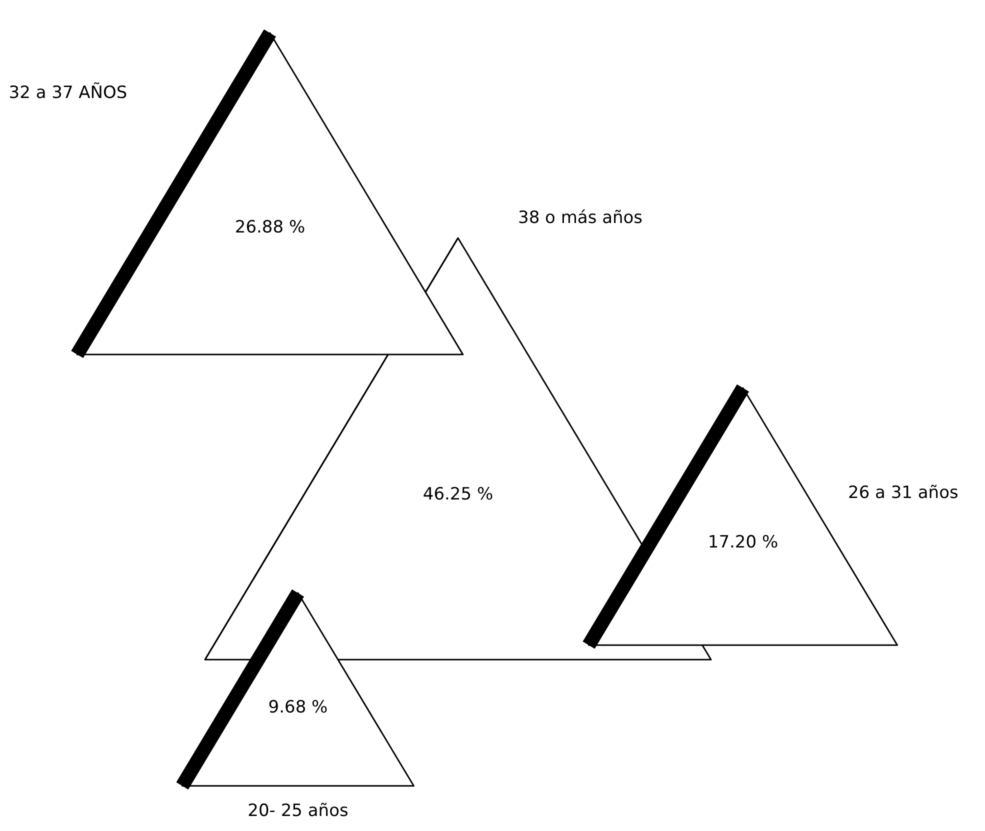  What do you see at coordinates (270, 227) in the screenshot?
I see `data-label: 26.88 %` at bounding box center [270, 227].